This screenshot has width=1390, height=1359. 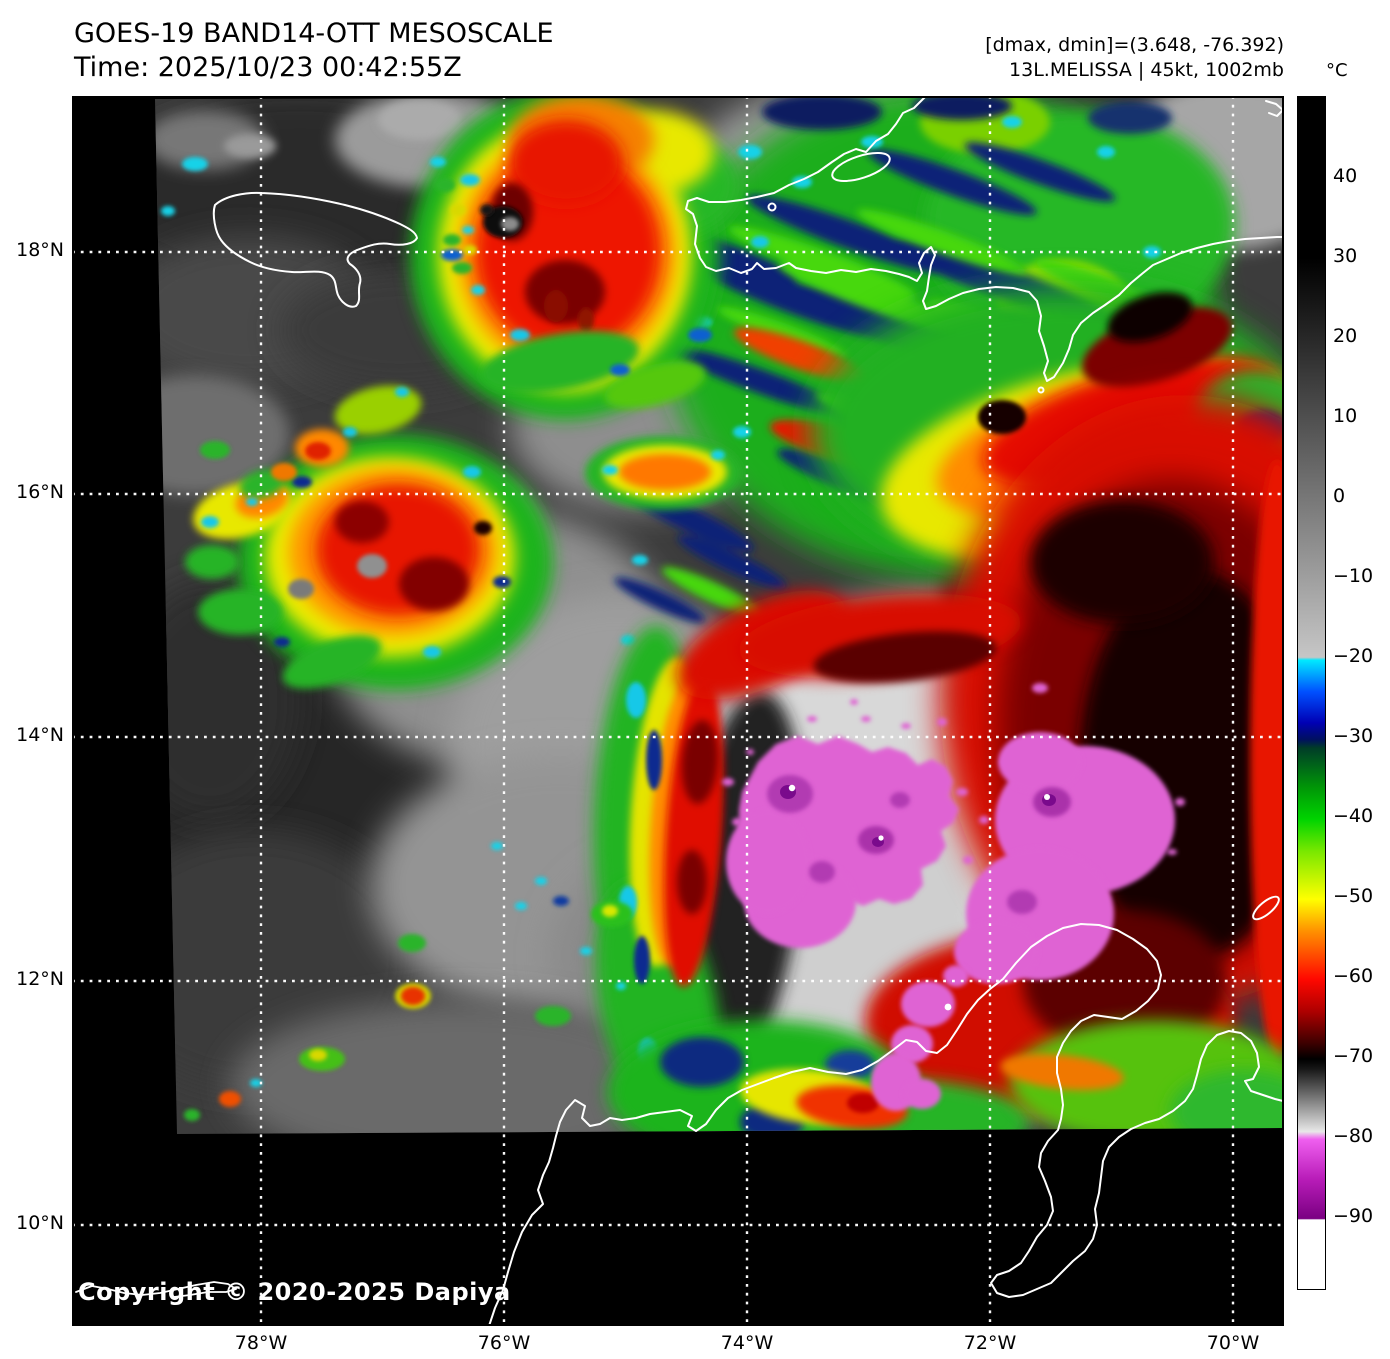 I want to click on lat-label-16n: 16°N, so click(x=40, y=492).